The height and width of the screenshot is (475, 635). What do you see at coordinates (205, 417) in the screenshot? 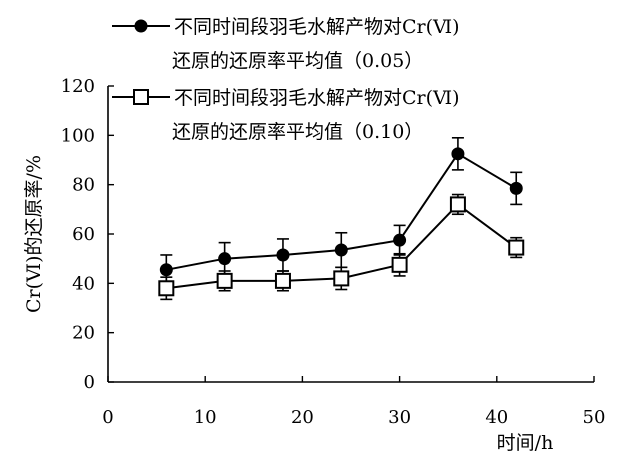
I see `x-tick-label: 10` at bounding box center [205, 417].